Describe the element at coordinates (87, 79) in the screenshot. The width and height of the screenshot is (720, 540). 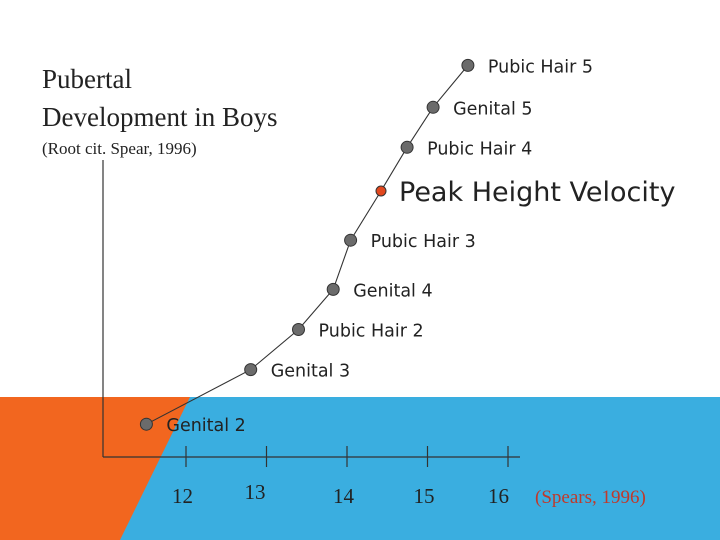
I see `title-line-1: Pubertal` at that location.